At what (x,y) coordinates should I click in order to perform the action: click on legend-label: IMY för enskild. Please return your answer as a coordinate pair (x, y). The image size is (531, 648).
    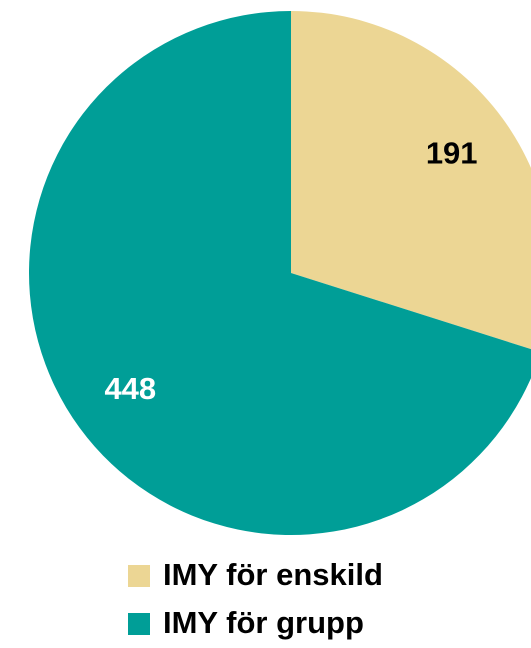
    Looking at the image, I should click on (273, 574).